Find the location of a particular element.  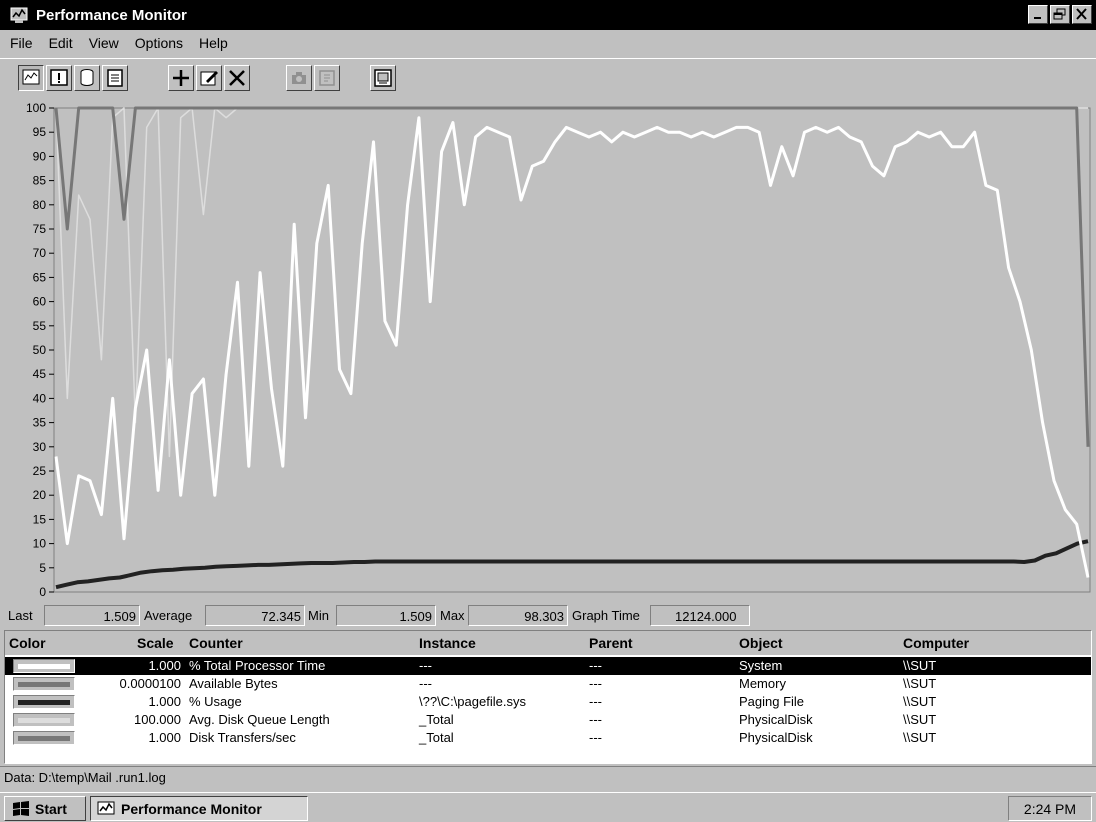

add-counter-button is located at coordinates (181, 78).